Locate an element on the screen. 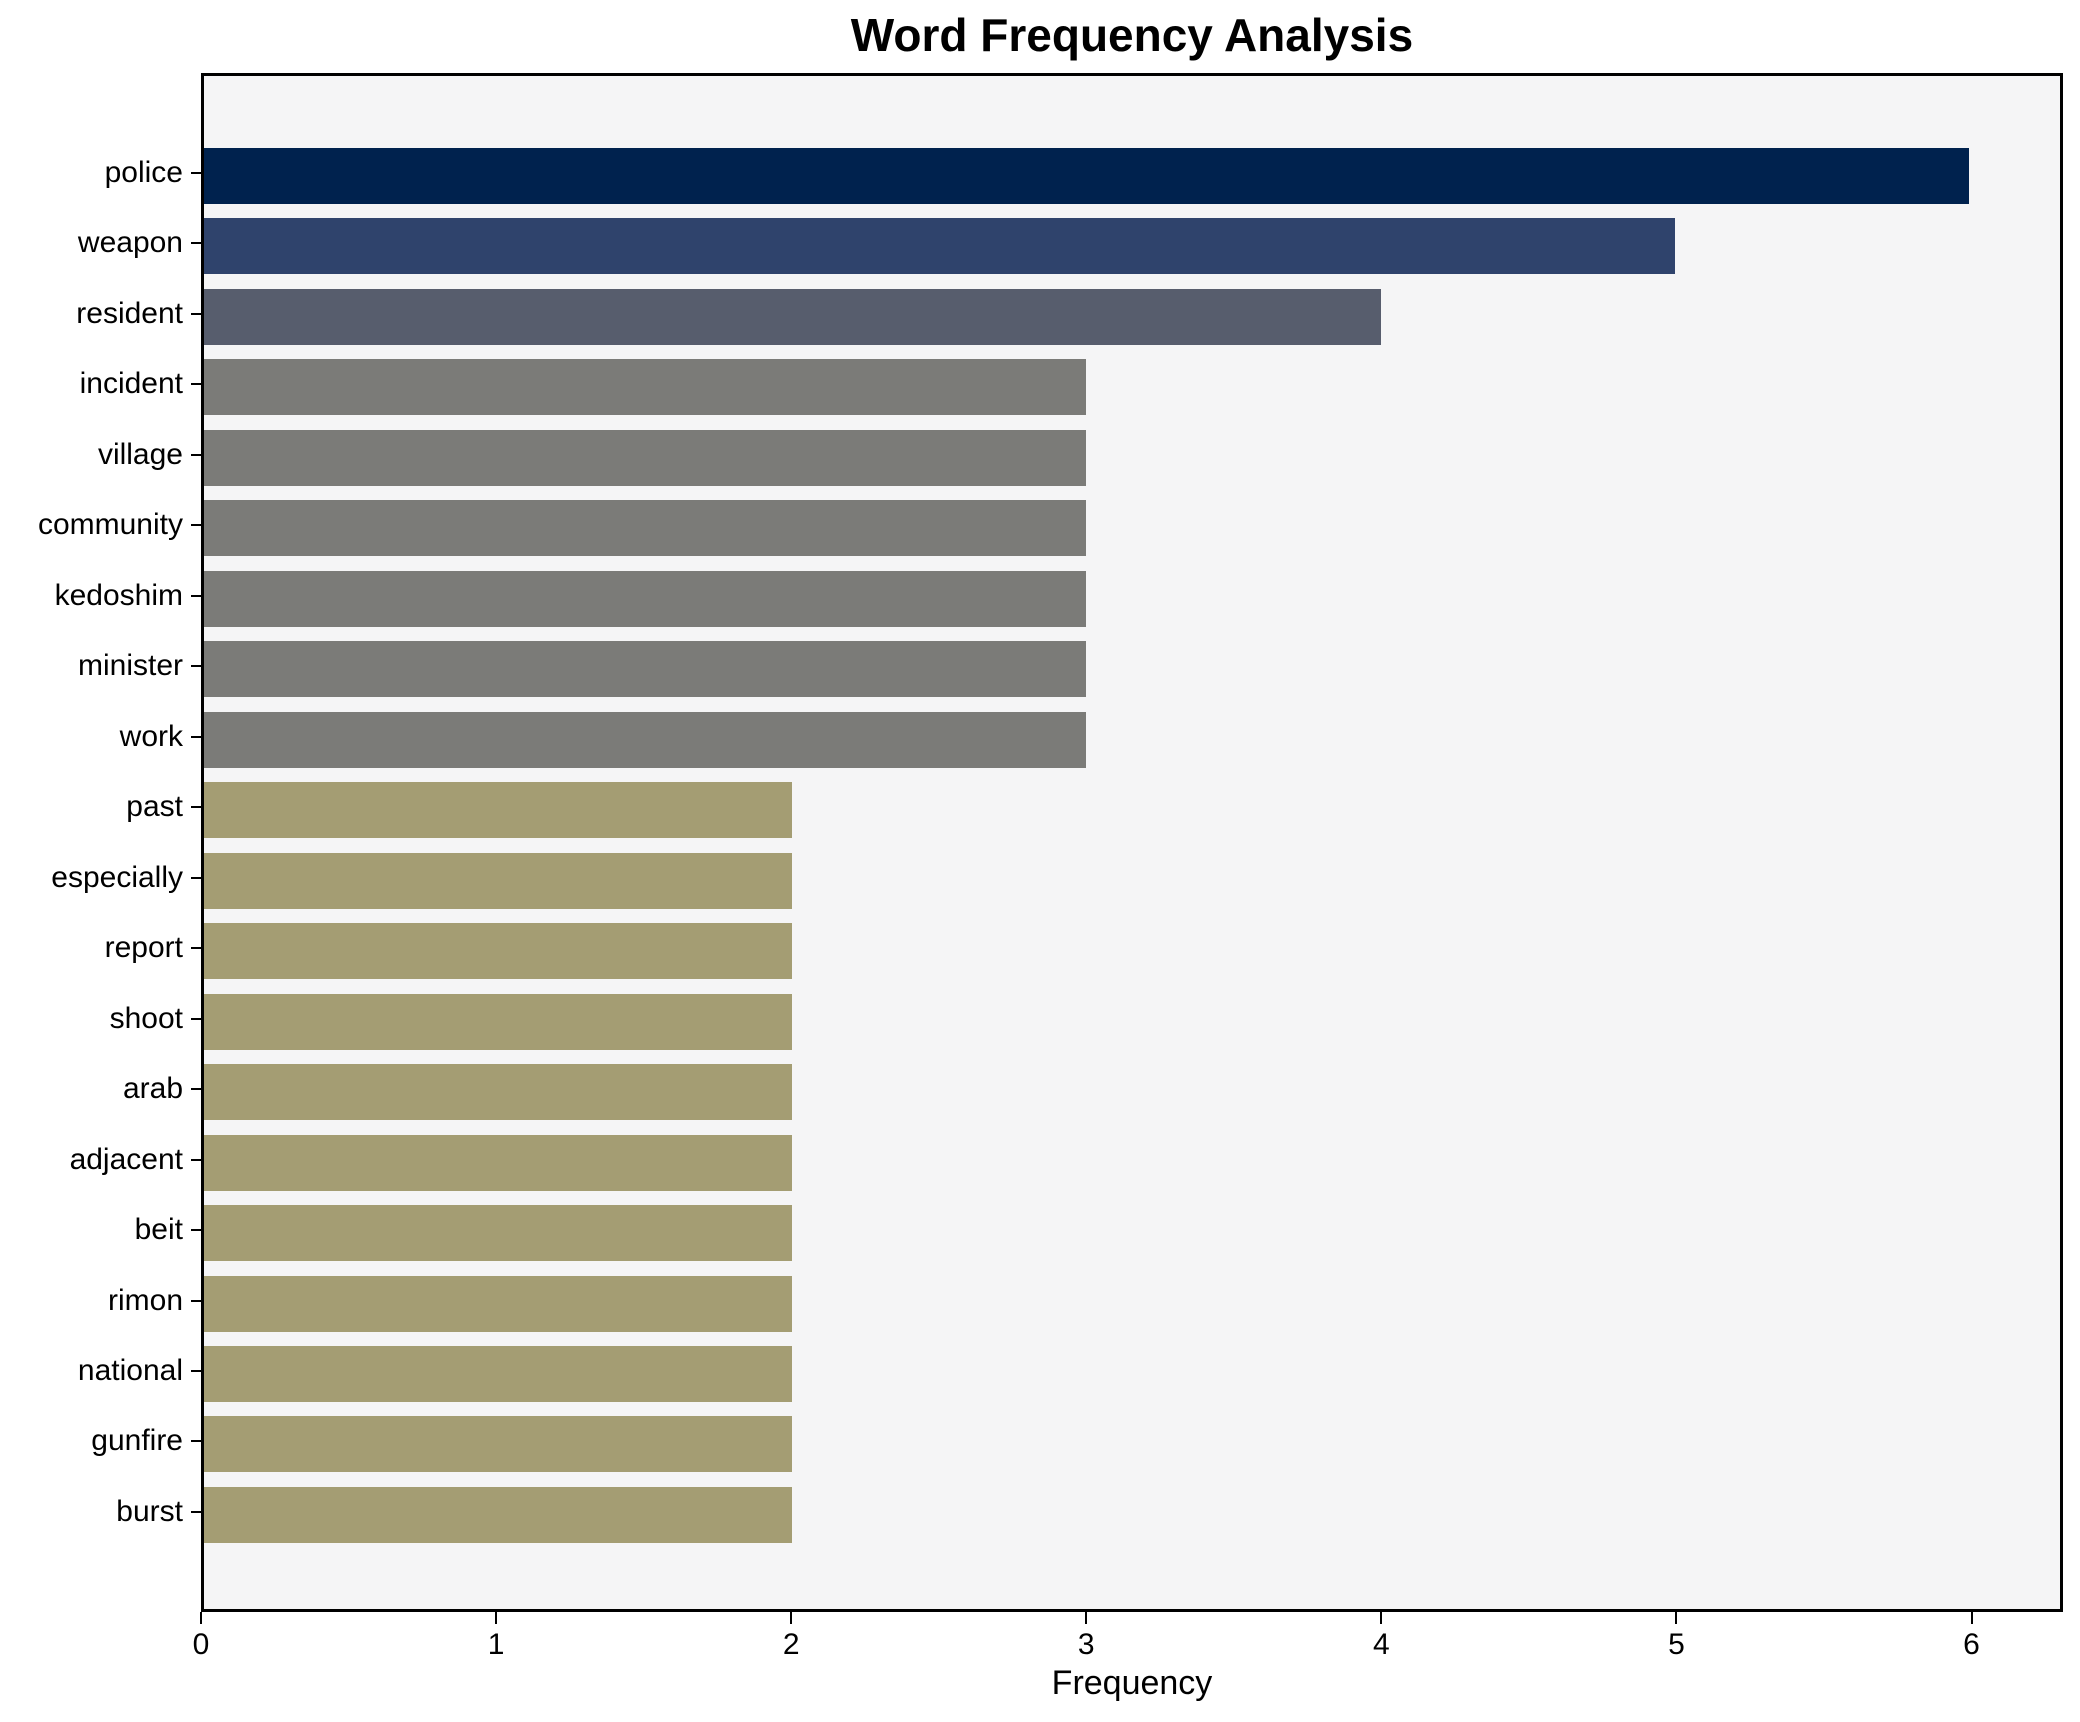  bar-beit is located at coordinates (498, 1233).